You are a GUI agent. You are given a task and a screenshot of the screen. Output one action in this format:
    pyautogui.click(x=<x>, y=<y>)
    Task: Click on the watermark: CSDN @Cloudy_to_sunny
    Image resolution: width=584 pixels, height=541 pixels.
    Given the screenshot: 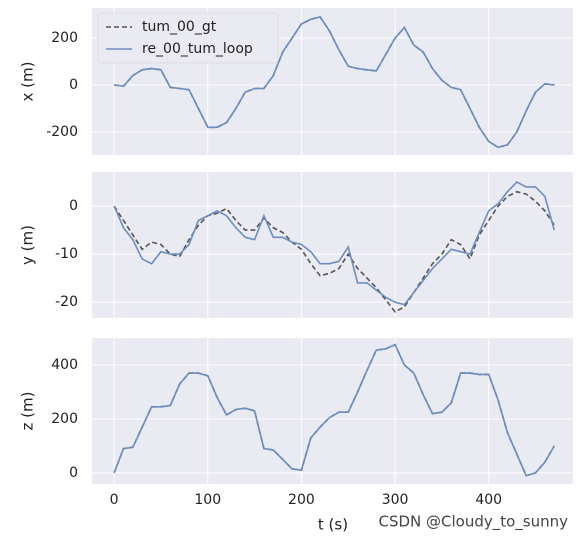 What is the action you would take?
    pyautogui.click(x=473, y=522)
    